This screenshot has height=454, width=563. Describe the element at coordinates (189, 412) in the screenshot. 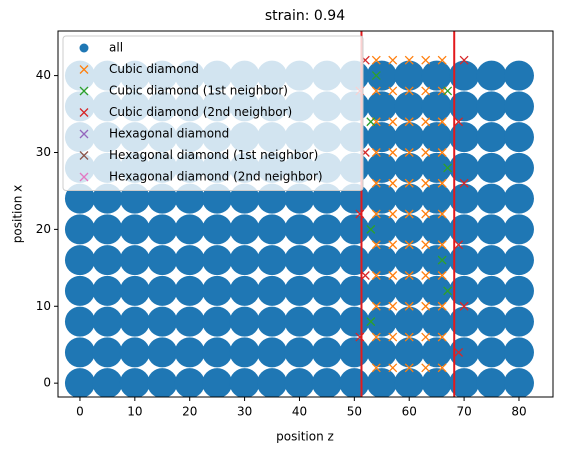

I see `x-tick-label: 20` at that location.